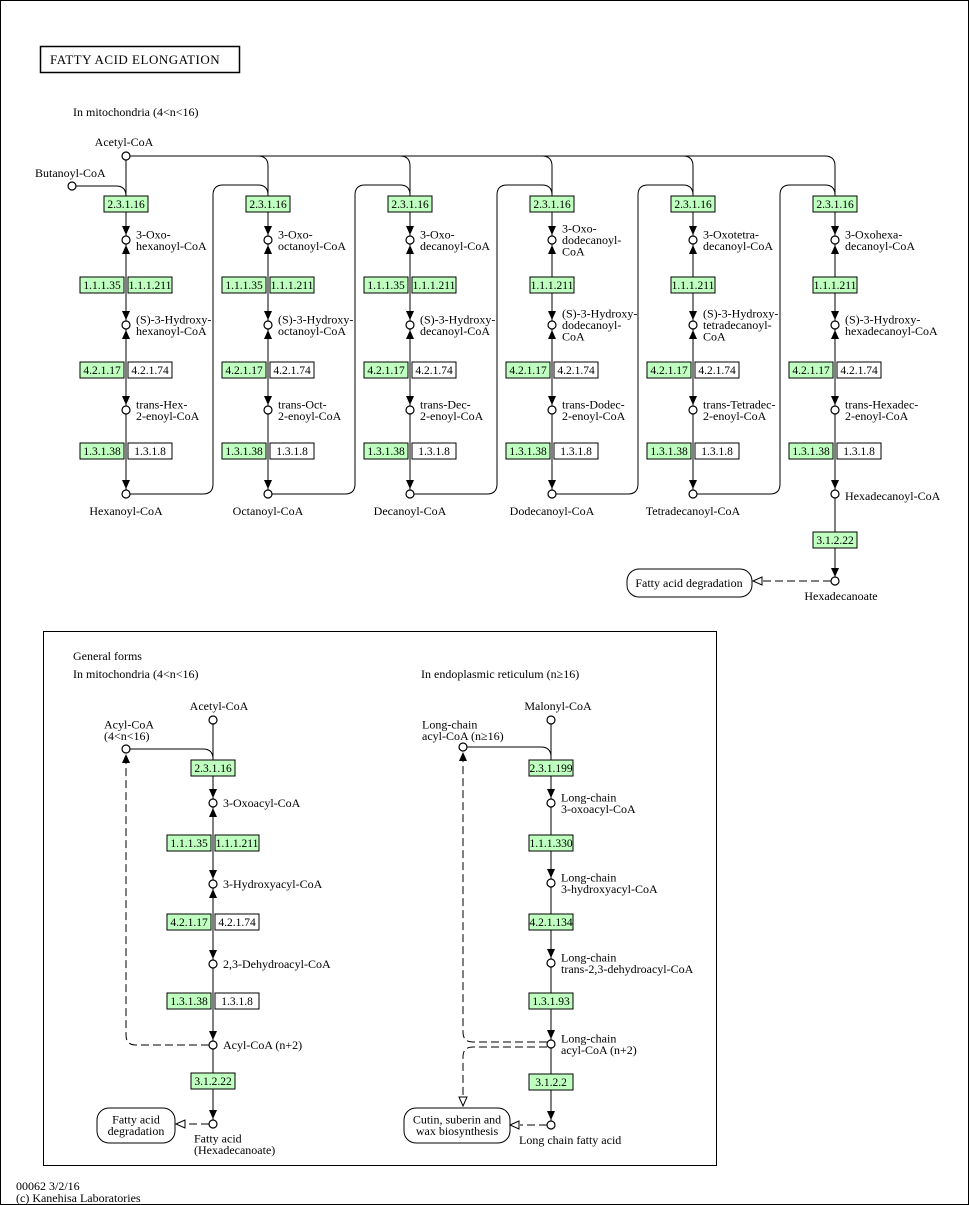 This screenshot has width=969, height=1205. Describe the element at coordinates (312, 331) in the screenshot. I see `intermediate-label: octanoyl-CoA` at that location.